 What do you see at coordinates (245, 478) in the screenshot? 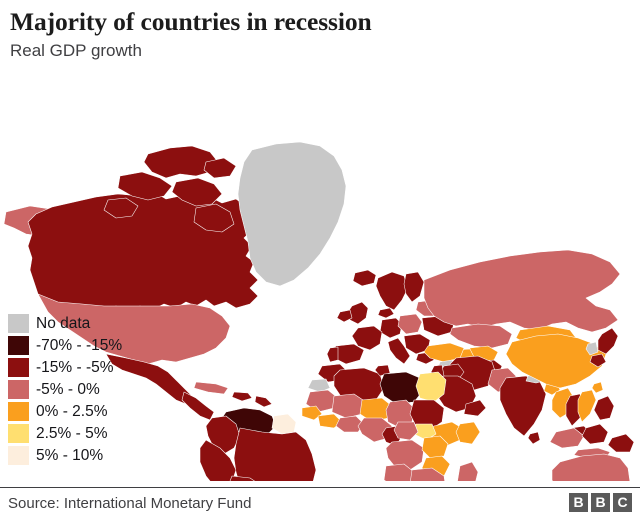
I see `country-bolivia` at bounding box center [245, 478].